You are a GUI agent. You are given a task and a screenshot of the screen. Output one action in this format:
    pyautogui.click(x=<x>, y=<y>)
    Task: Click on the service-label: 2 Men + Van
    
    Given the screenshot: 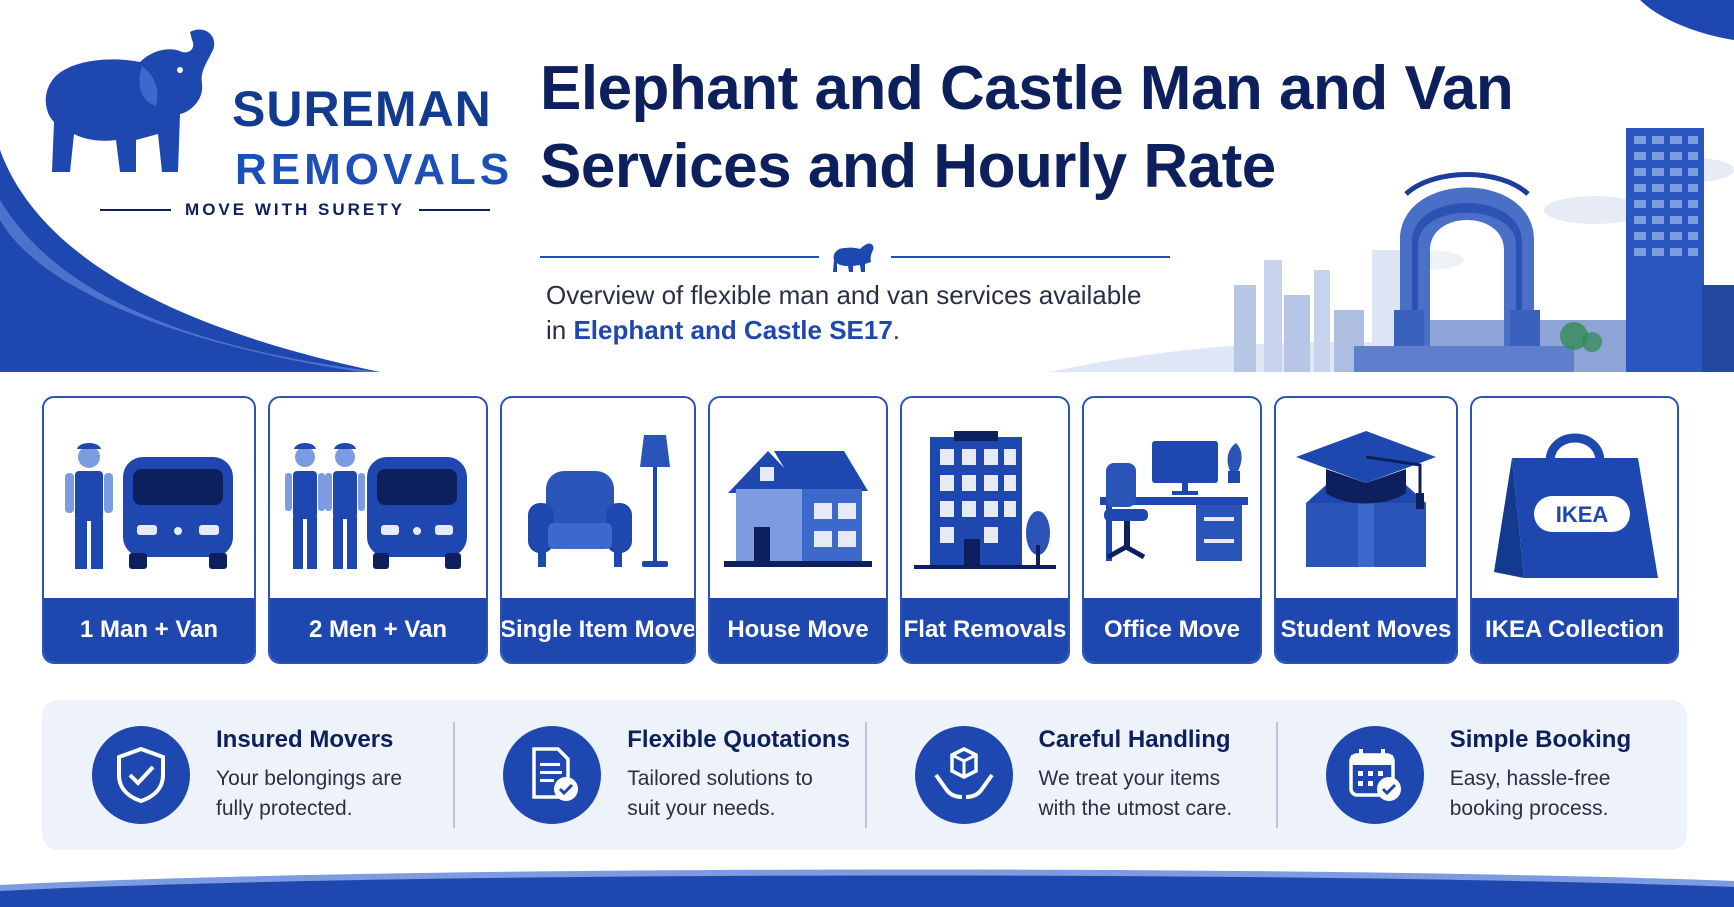 What is the action you would take?
    pyautogui.click(x=378, y=630)
    